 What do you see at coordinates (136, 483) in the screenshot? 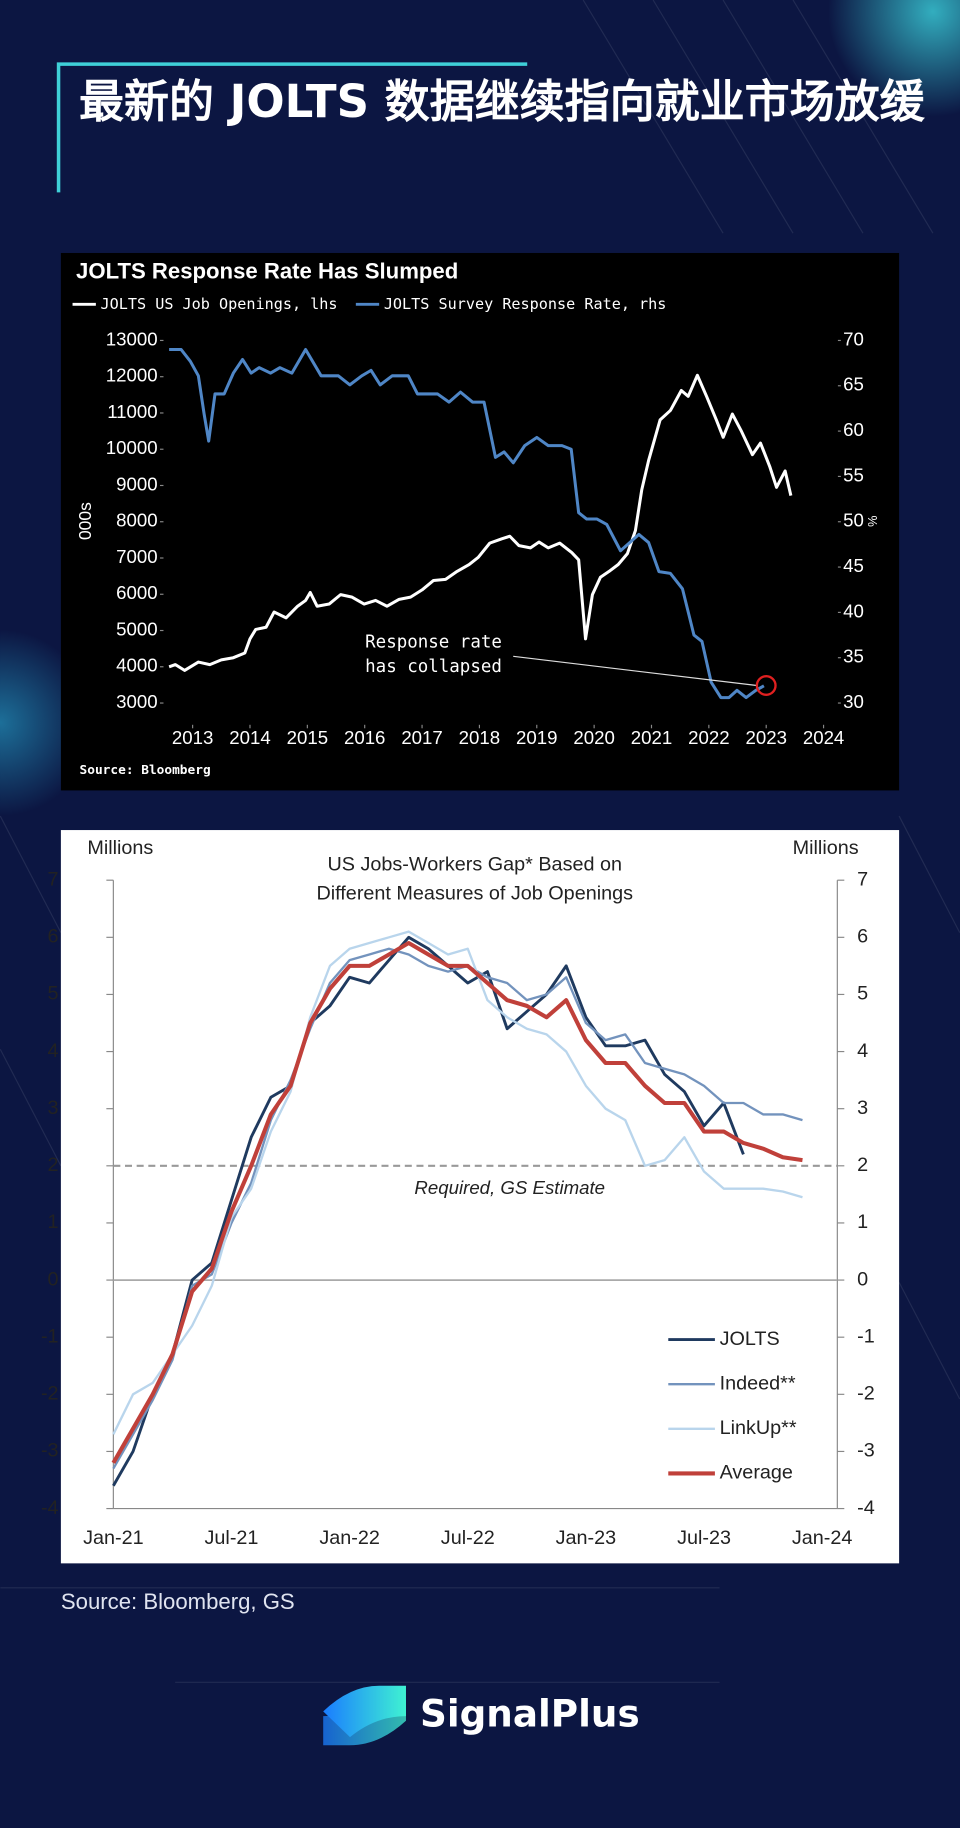
I see `y-tick-label: 9000` at bounding box center [136, 483].